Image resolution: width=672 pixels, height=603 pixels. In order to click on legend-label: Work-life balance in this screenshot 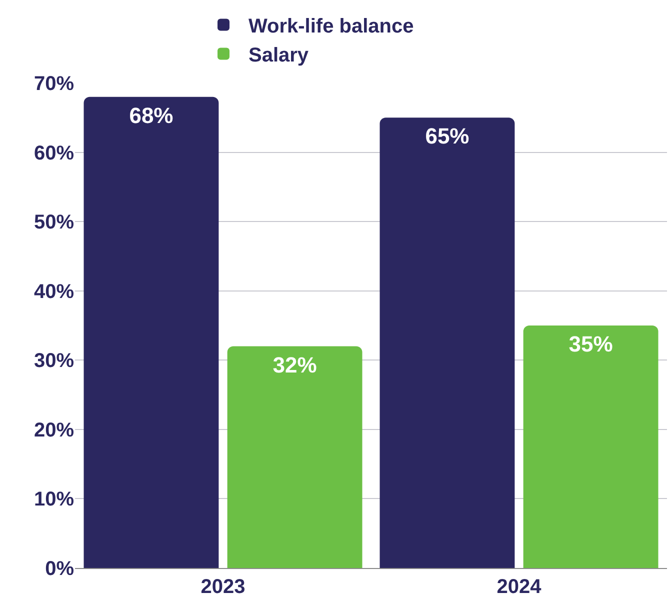, I will do `click(331, 27)`.